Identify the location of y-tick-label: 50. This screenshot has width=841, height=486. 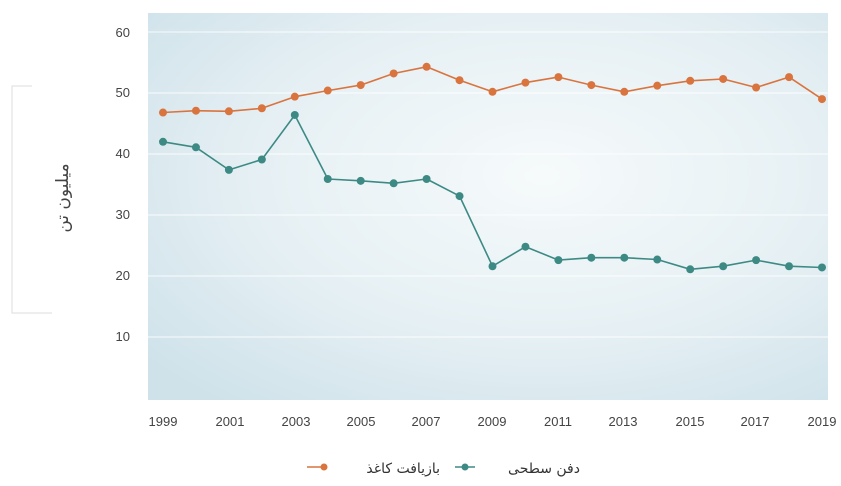
(123, 92).